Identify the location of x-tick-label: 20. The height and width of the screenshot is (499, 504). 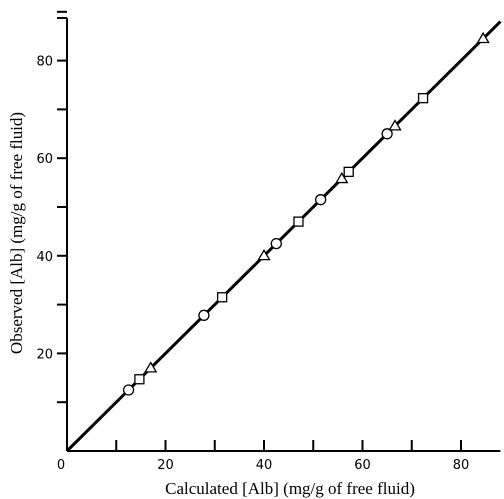
(165, 465).